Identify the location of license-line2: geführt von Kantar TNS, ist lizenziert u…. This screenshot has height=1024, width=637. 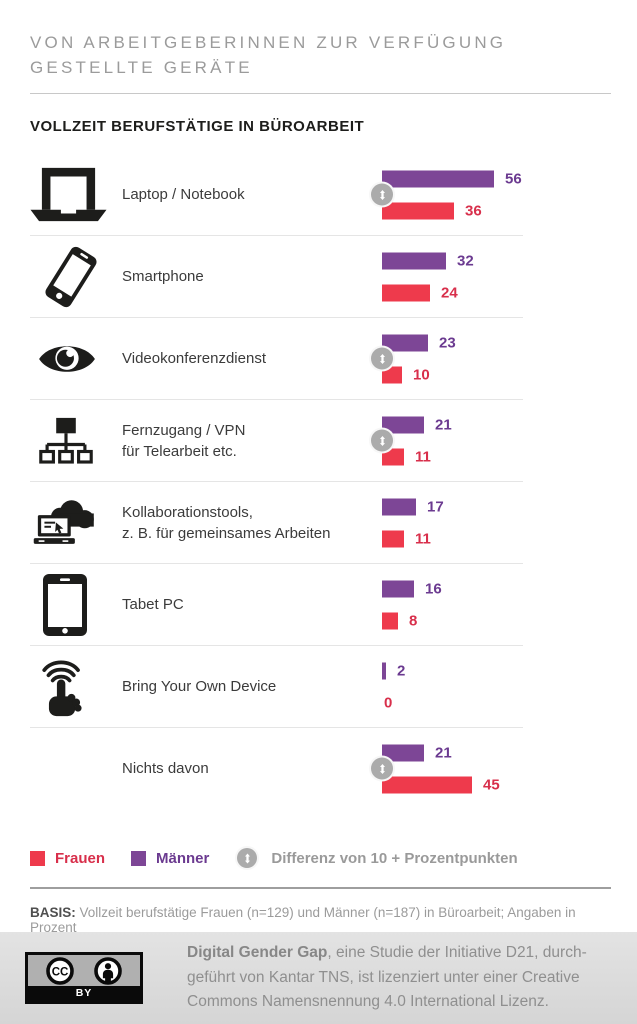
(383, 977).